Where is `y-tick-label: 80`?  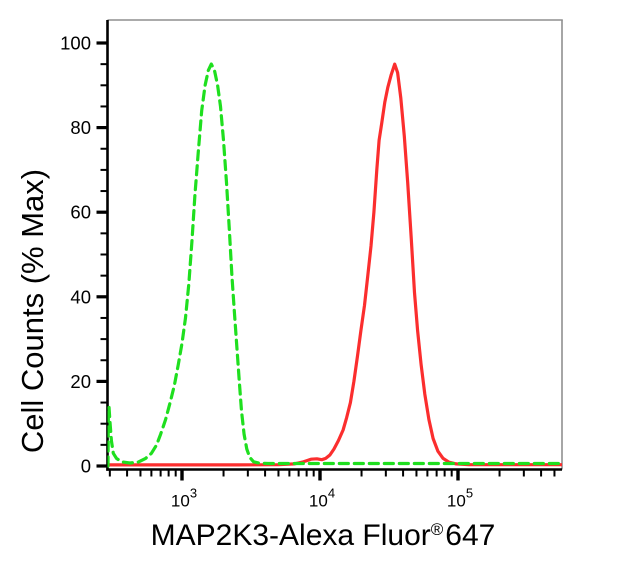 y-tick-label: 80 is located at coordinates (80, 127).